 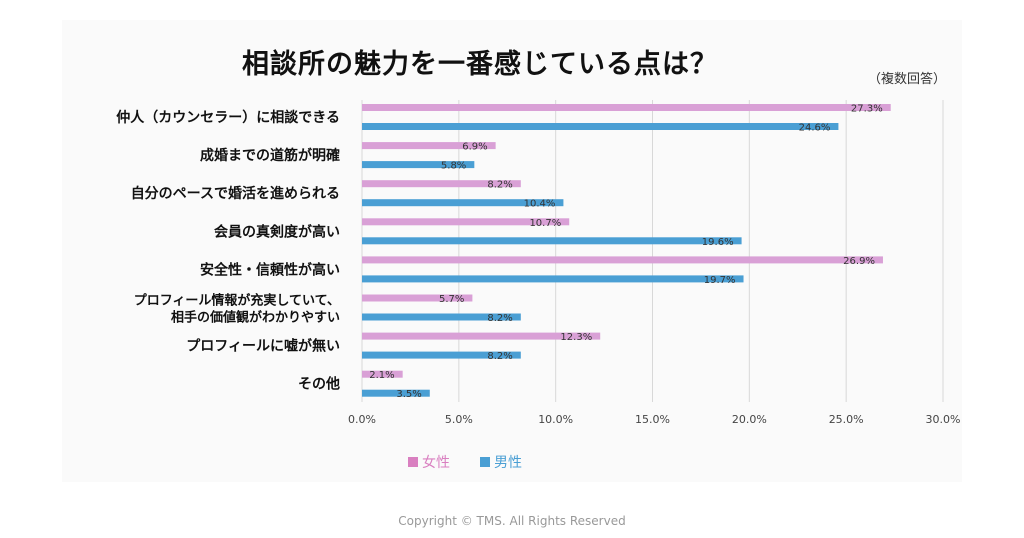 What do you see at coordinates (718, 242) in the screenshot?
I see `data-label-male: 19.6%` at bounding box center [718, 242].